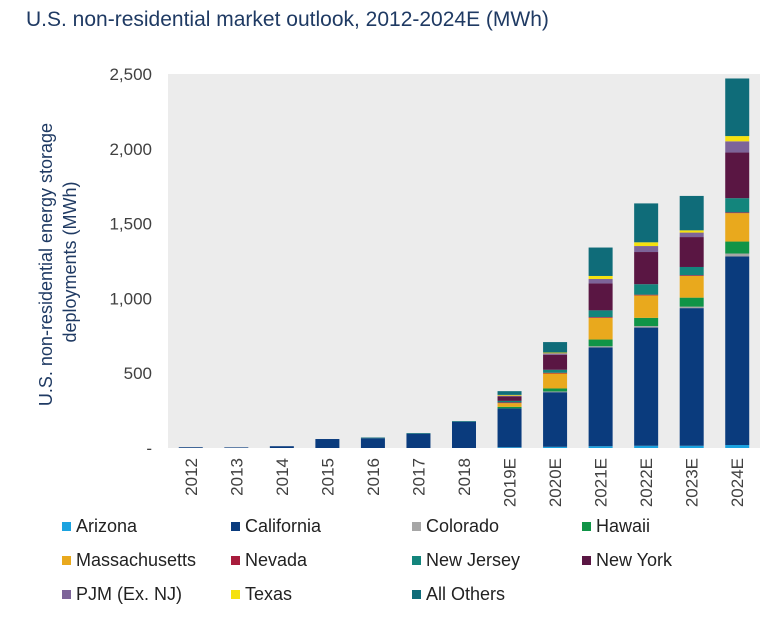  What do you see at coordinates (737, 482) in the screenshot?
I see `x-tick-label: 2024E` at bounding box center [737, 482].